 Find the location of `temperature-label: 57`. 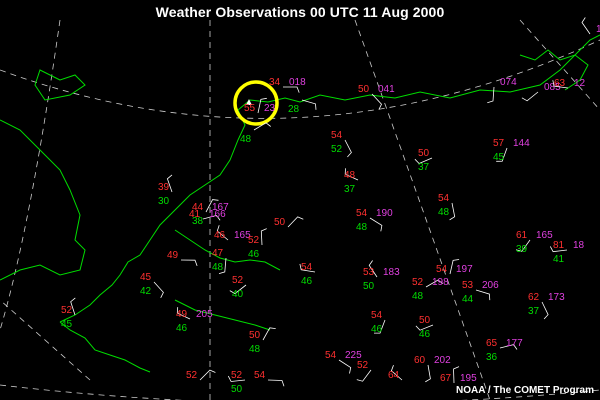

temperature-label: 57 is located at coordinates (499, 143).